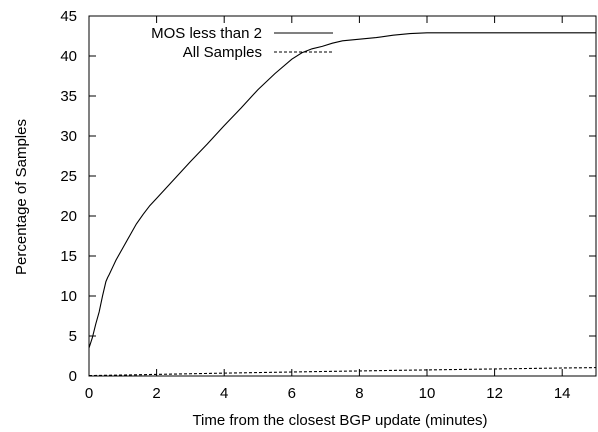  I want to click on y-tick-label: 45, so click(68, 16).